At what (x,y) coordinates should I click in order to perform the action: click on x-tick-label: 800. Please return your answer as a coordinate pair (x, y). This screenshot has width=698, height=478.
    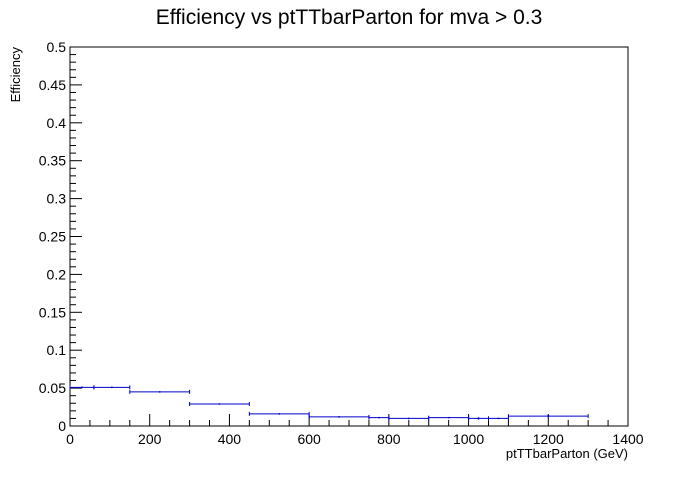
    Looking at the image, I should click on (389, 439).